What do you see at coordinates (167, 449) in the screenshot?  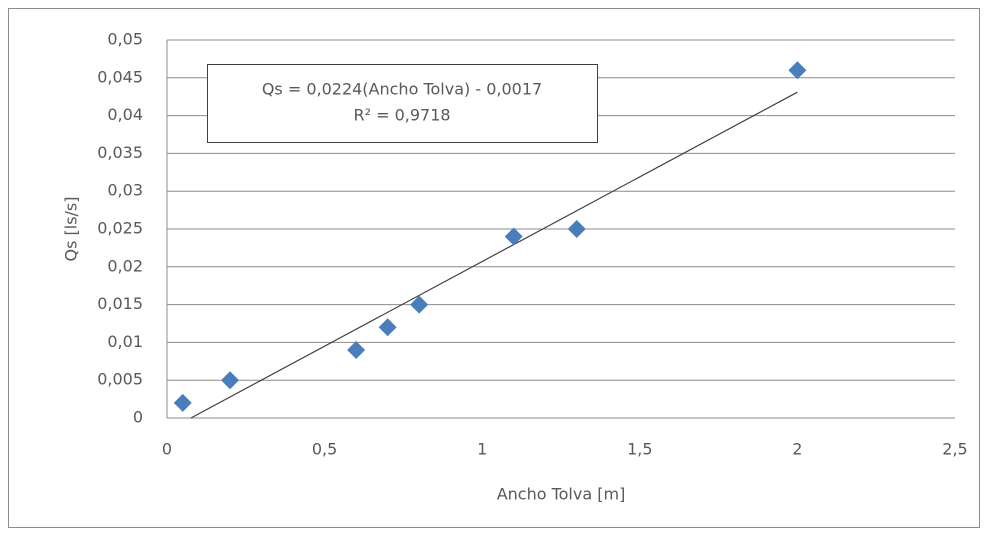 I see `x-tick-label: 0` at bounding box center [167, 449].